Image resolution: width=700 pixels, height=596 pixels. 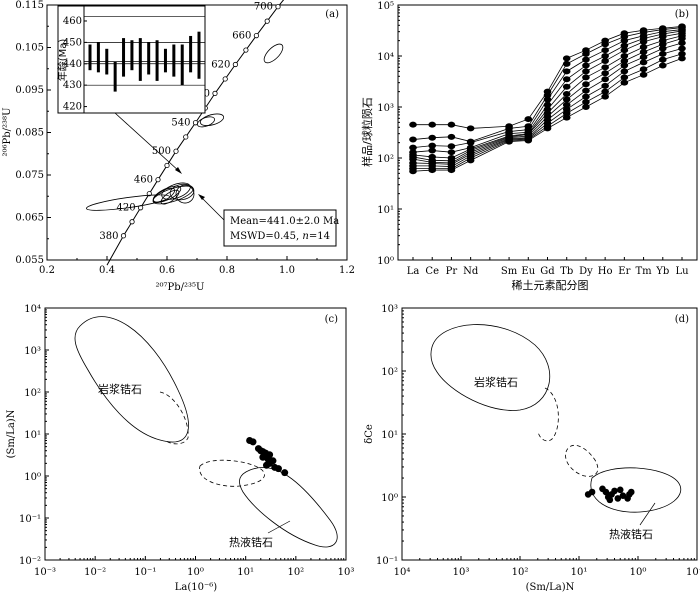 What do you see at coordinates (682, 14) in the screenshot?
I see `panel-label: (b)` at bounding box center [682, 14].